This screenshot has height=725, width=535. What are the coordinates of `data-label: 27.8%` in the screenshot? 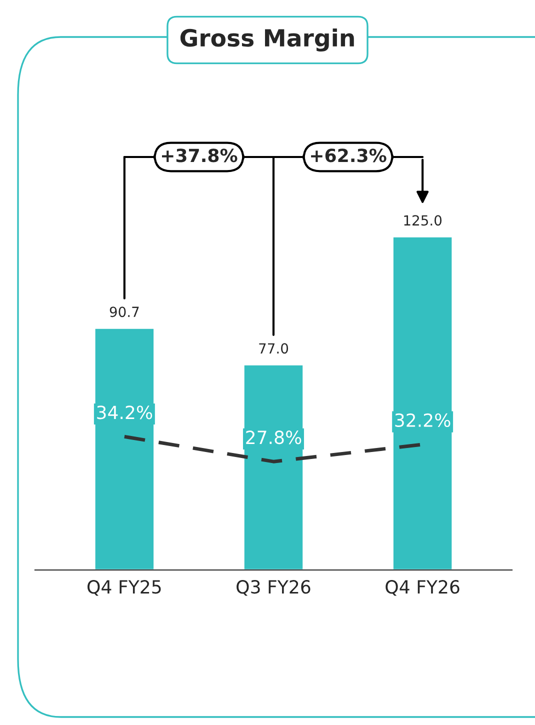 It's located at (274, 437).